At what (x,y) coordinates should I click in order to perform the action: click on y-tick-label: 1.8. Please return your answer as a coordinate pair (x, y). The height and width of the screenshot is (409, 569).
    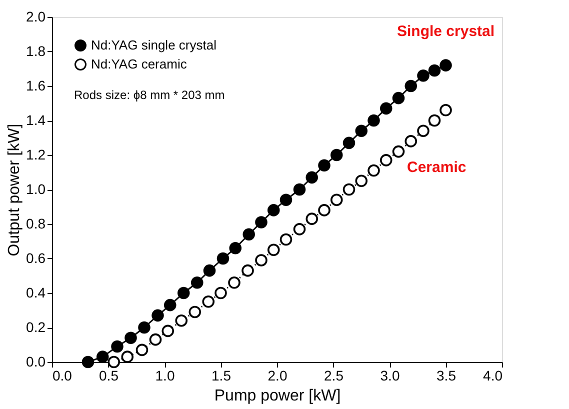
    Looking at the image, I should click on (36, 51).